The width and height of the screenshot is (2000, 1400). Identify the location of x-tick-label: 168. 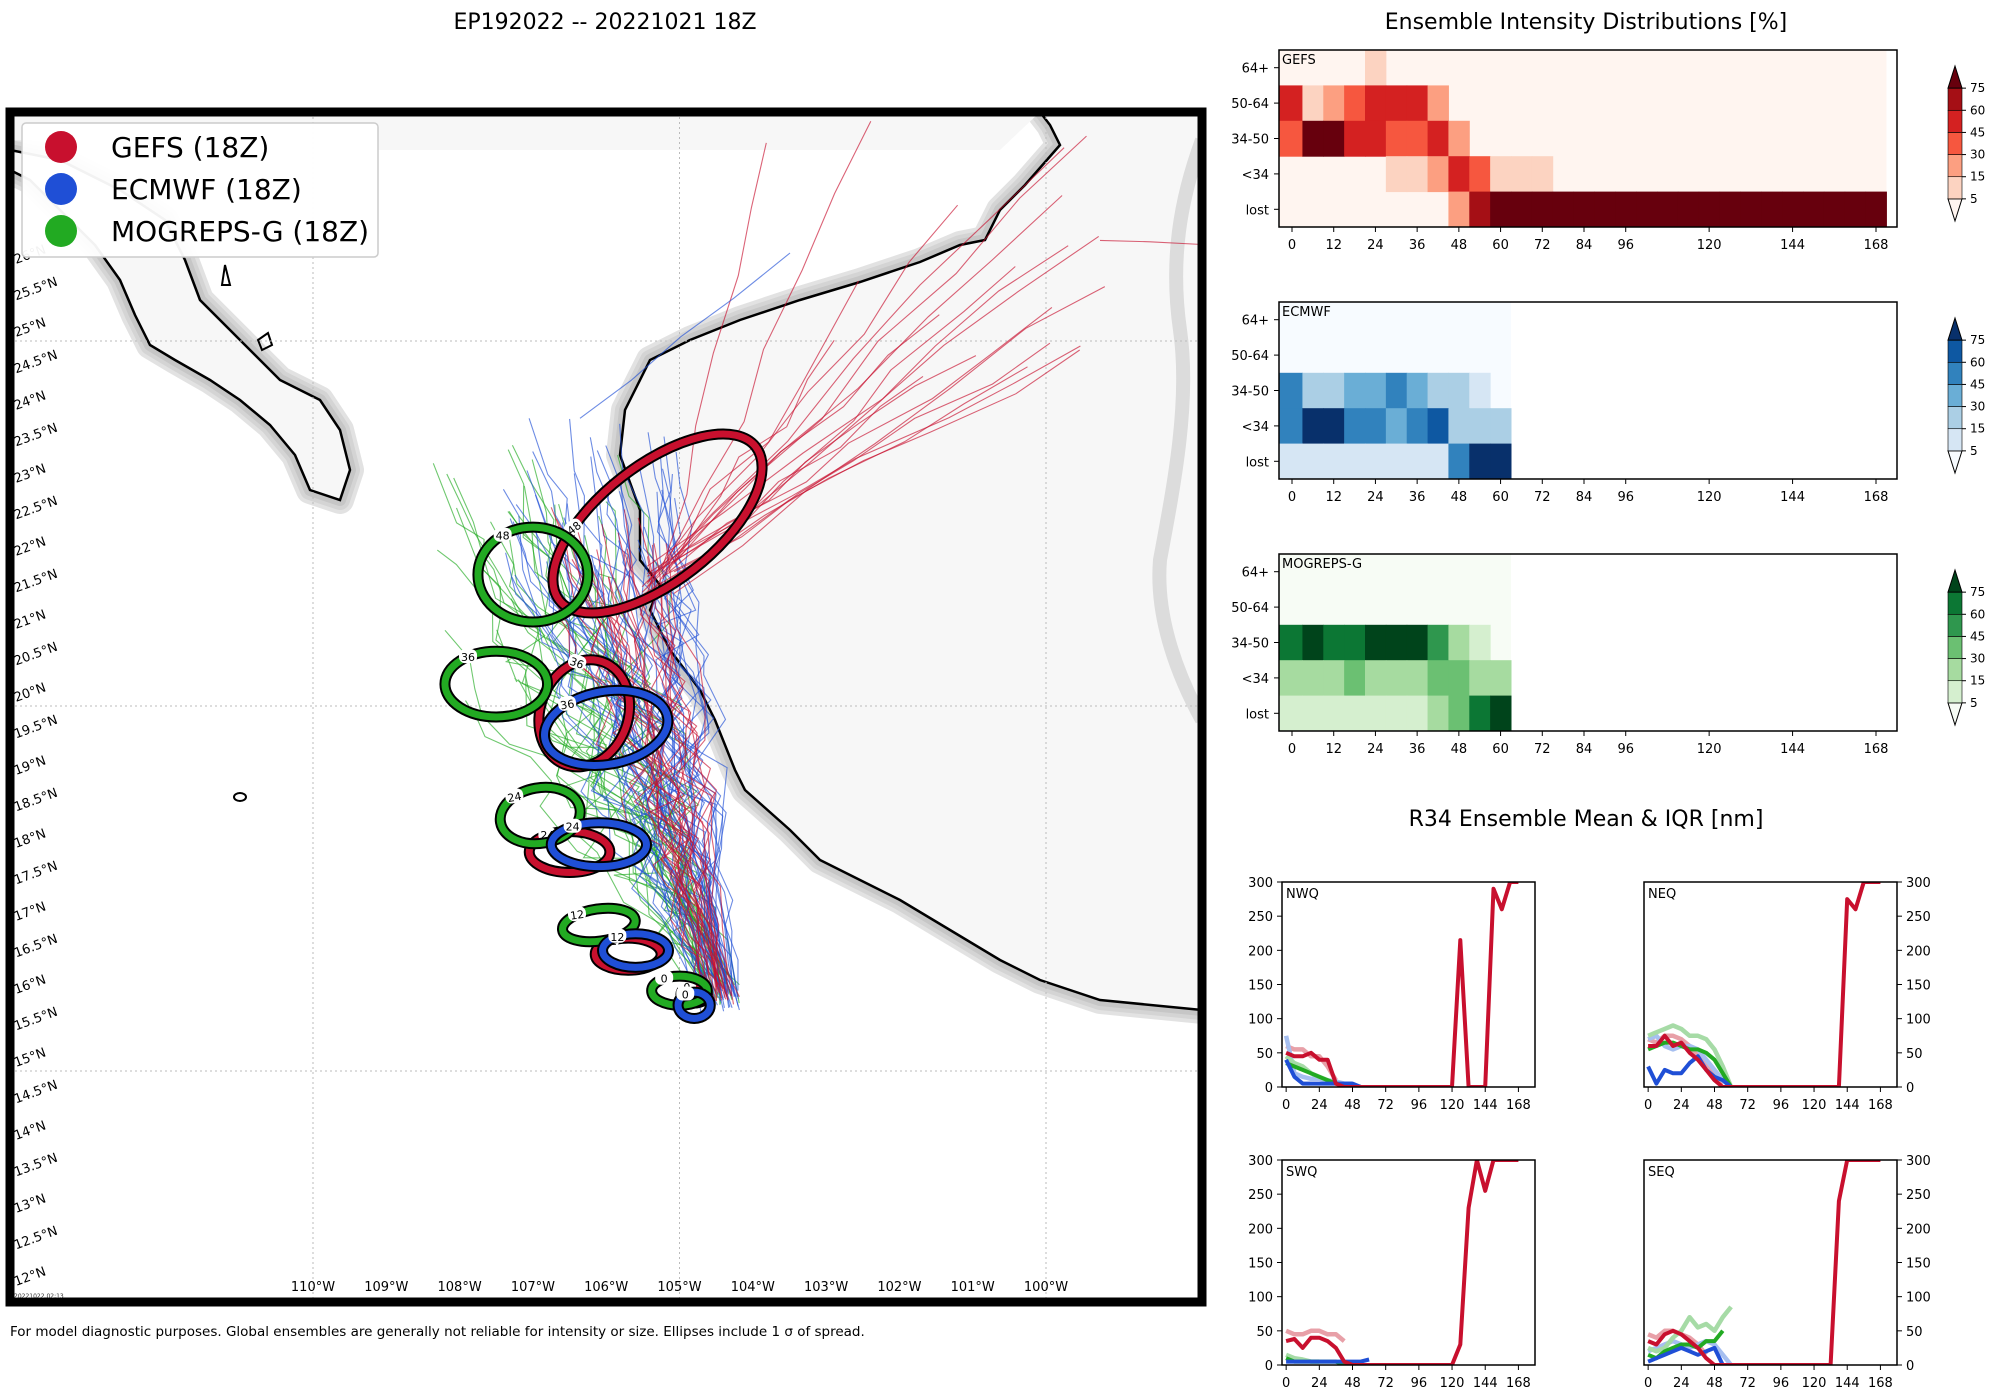
(1518, 1383).